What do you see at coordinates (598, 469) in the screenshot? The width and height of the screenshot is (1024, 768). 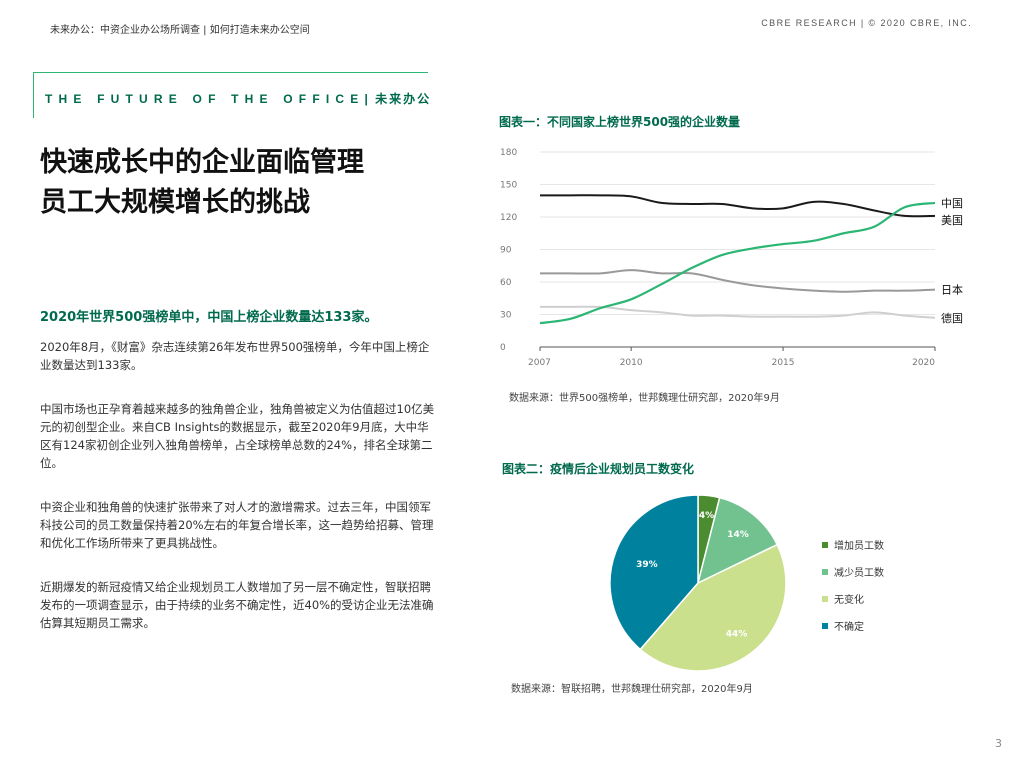 I see `chart2-title: 图表二：疫情后企业规划员工数变化` at bounding box center [598, 469].